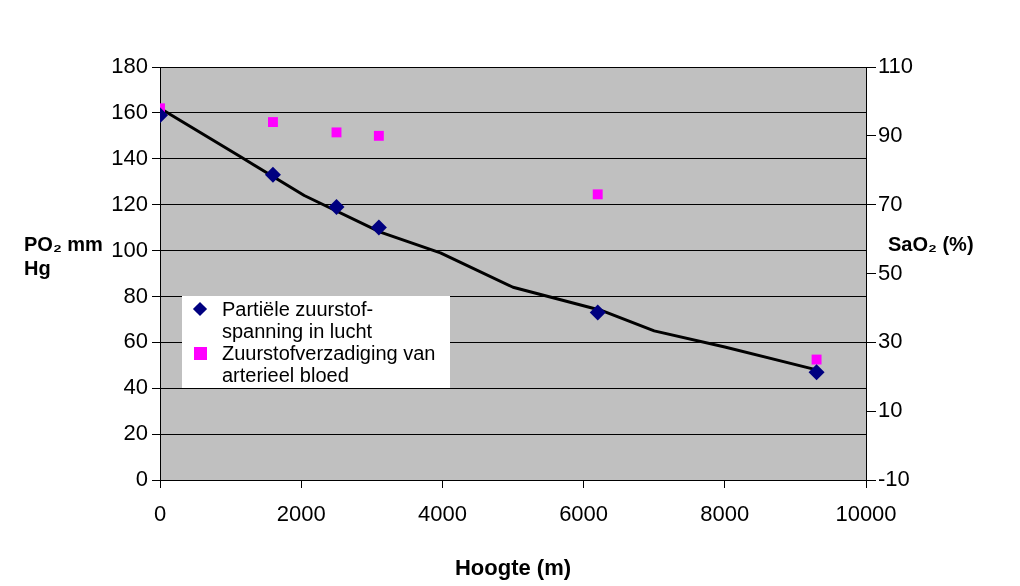 This screenshot has height=586, width=1020. Describe the element at coordinates (894, 479) in the screenshot. I see `y2-tick-label: -10` at that location.